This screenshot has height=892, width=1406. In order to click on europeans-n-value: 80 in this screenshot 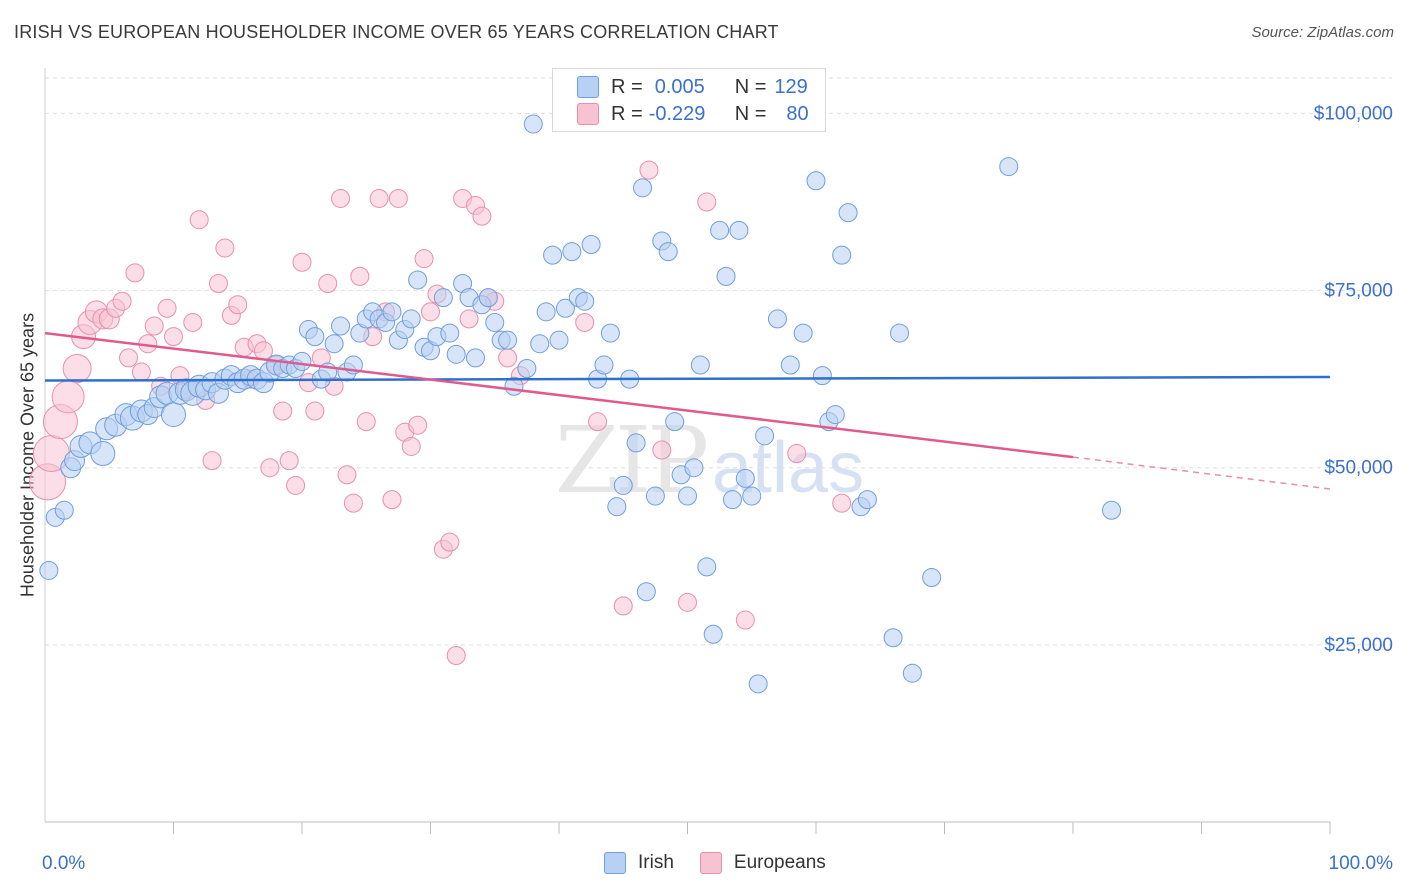, I will do `click(797, 113)`.